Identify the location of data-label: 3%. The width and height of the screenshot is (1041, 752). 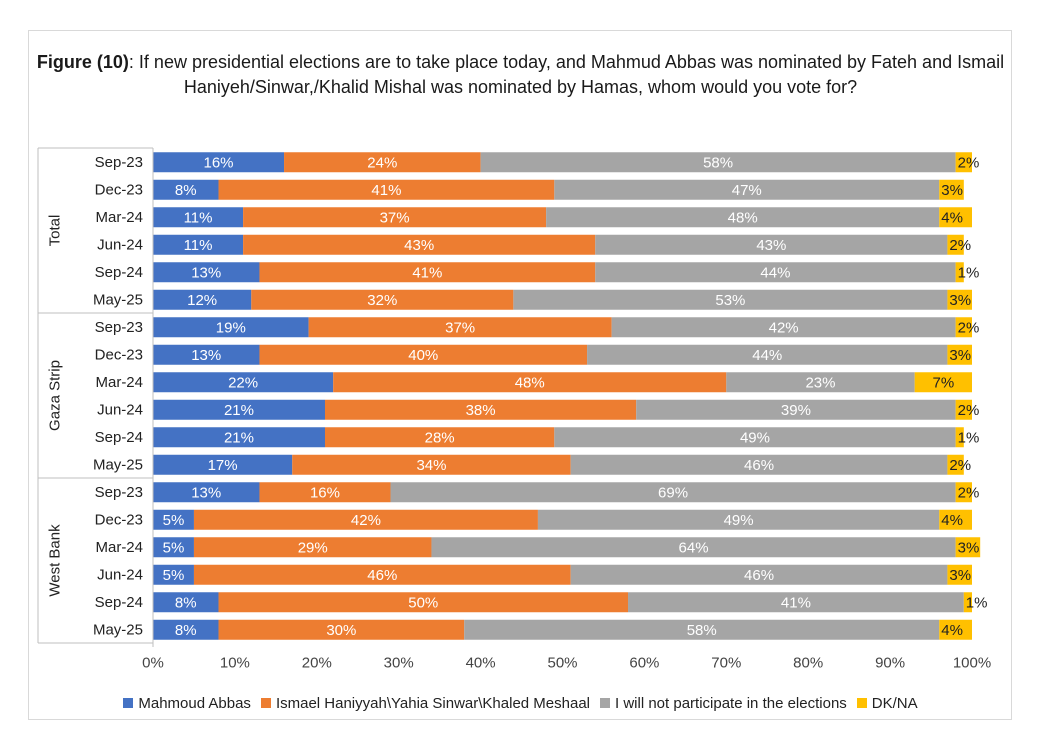
(960, 300).